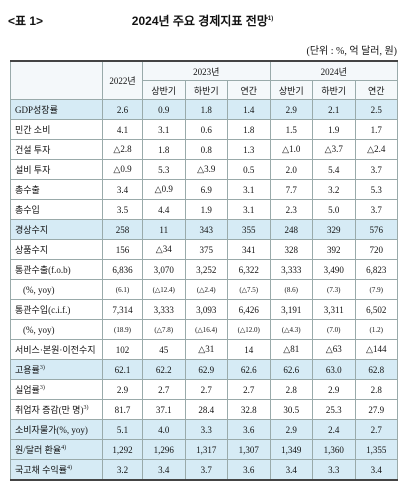 The width and height of the screenshot is (405, 500). I want to click on table-row: 고용률3) 62.1 62.2 62.9 62.6 62.6 63.0 62.8, so click(204, 369).